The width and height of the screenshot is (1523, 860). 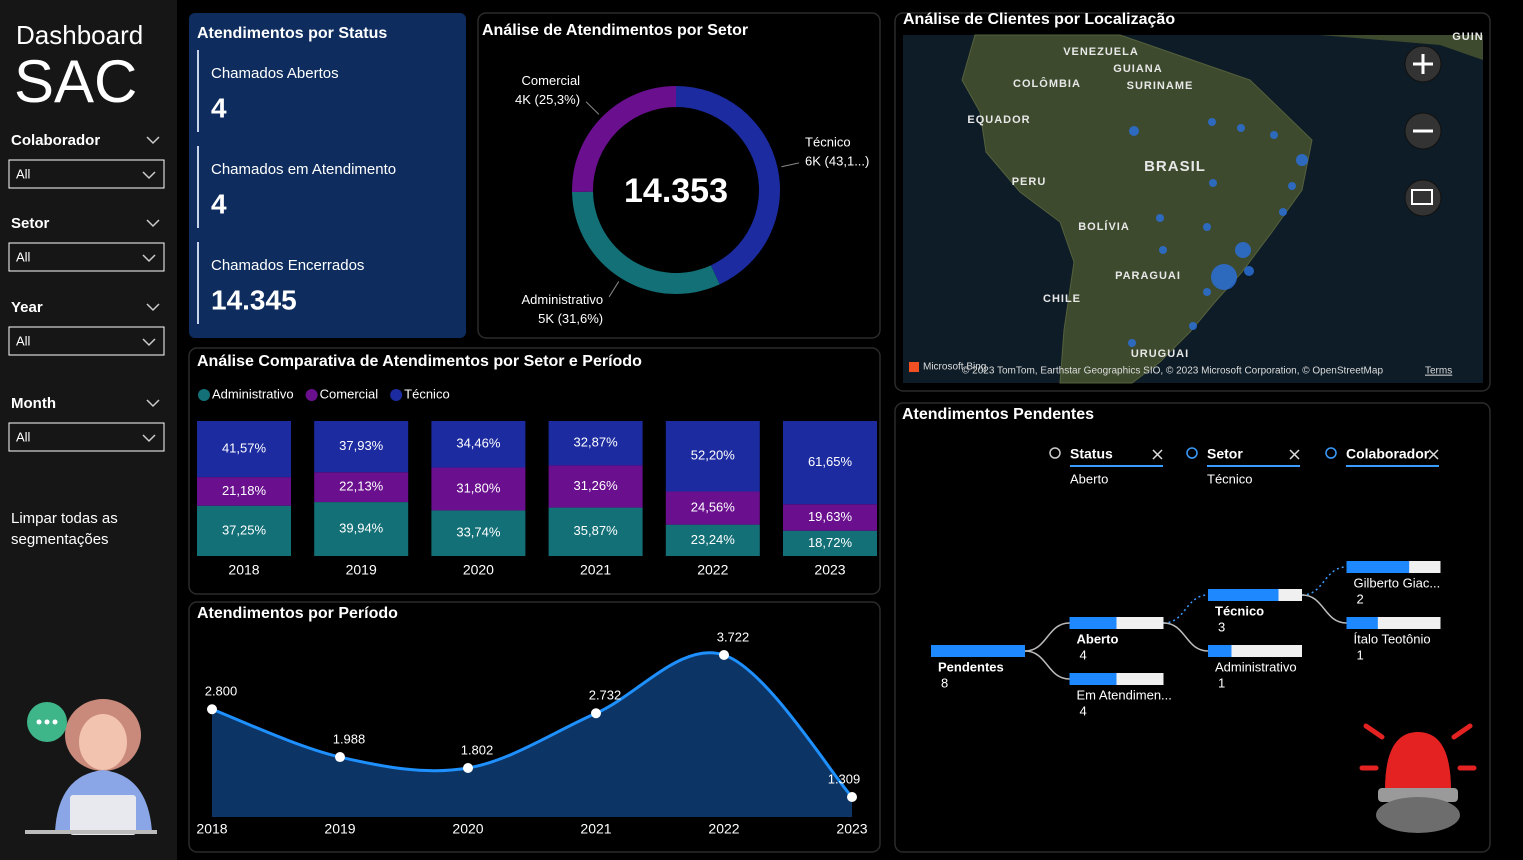 What do you see at coordinates (1137, 209) in the screenshot?
I see `map-land` at bounding box center [1137, 209].